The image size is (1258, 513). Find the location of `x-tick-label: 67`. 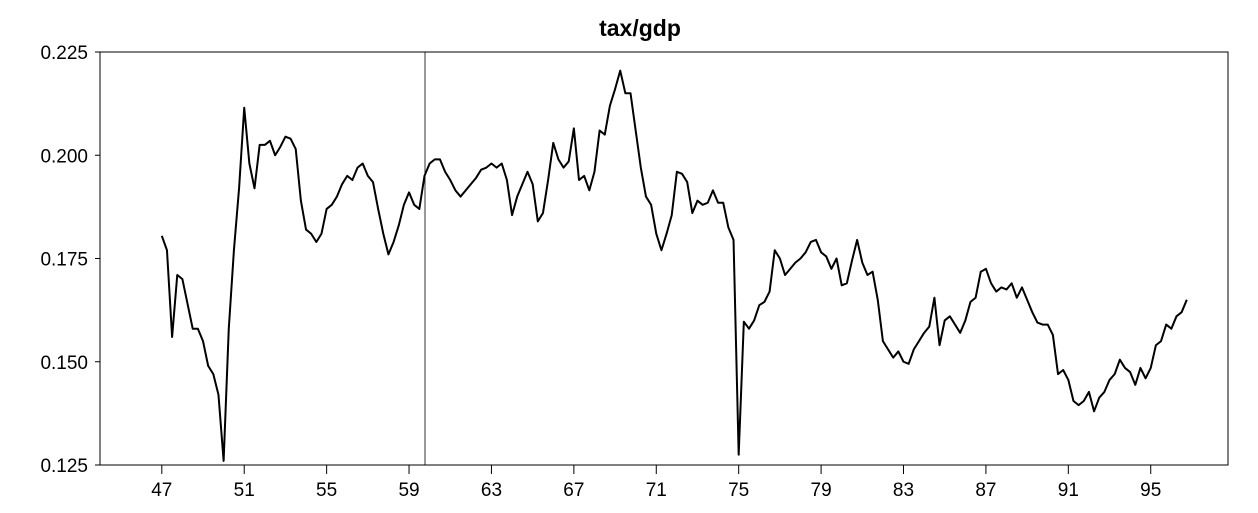

x-tick-label: 67 is located at coordinates (573, 490).